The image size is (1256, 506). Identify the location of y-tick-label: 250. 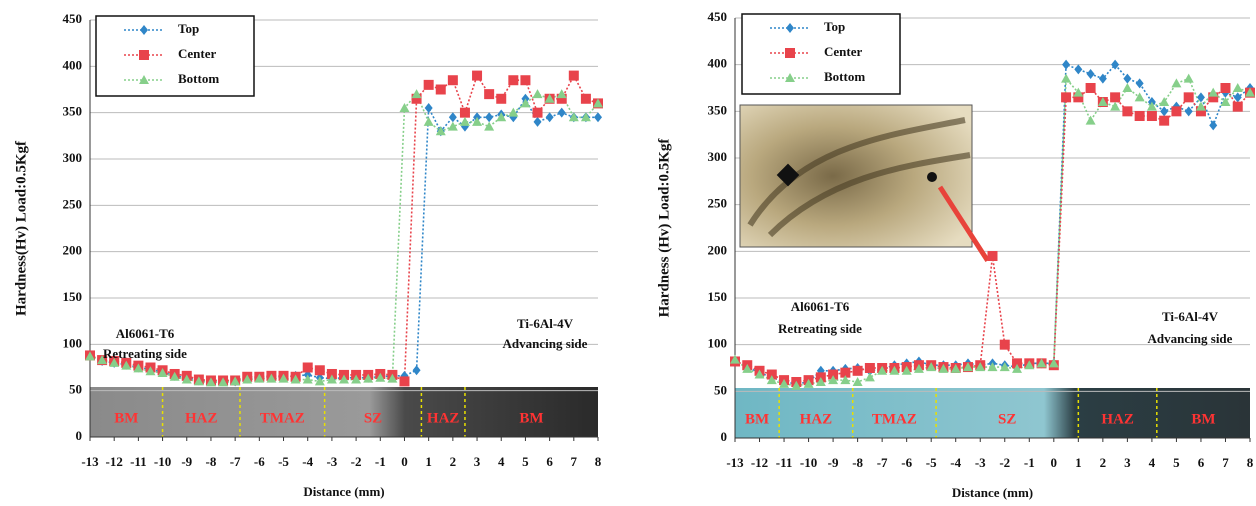
(718, 203).